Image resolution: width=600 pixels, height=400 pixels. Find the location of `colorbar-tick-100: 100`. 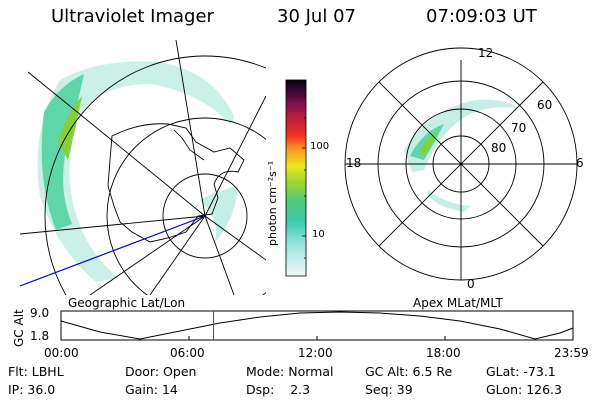

colorbar-tick-100: 100 is located at coordinates (320, 146).